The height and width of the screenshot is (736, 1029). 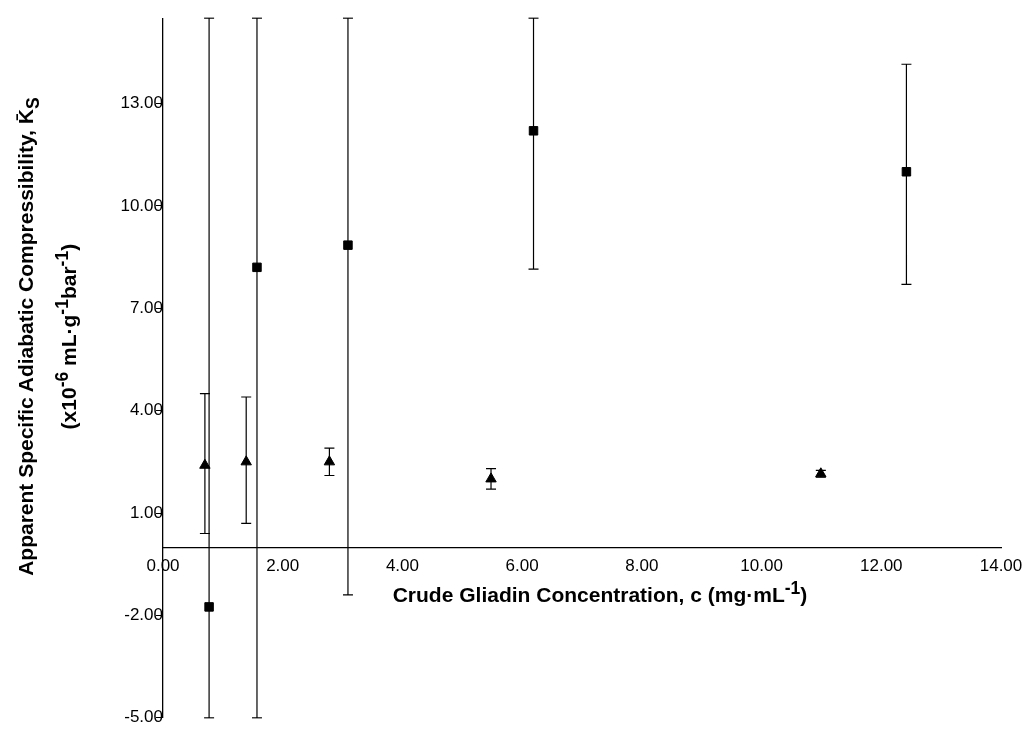 I want to click on y-tick-label: -2.00, so click(x=143, y=615).